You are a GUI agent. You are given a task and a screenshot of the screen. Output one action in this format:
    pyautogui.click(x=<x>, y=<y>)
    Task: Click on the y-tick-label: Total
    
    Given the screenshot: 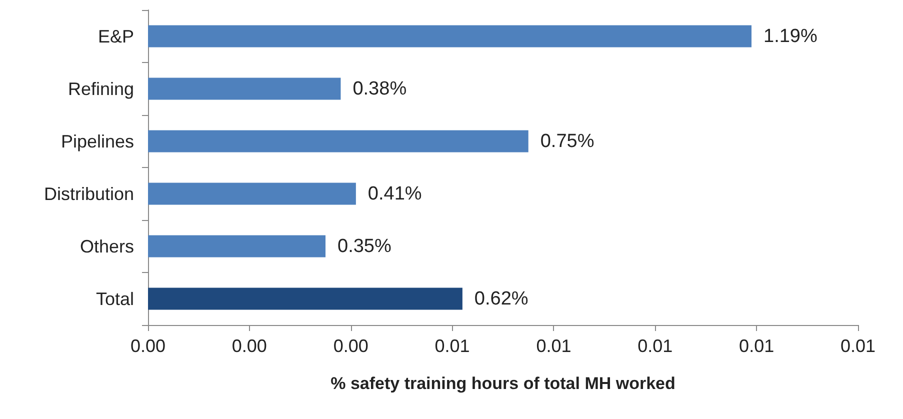 What is the action you would take?
    pyautogui.click(x=115, y=298)
    